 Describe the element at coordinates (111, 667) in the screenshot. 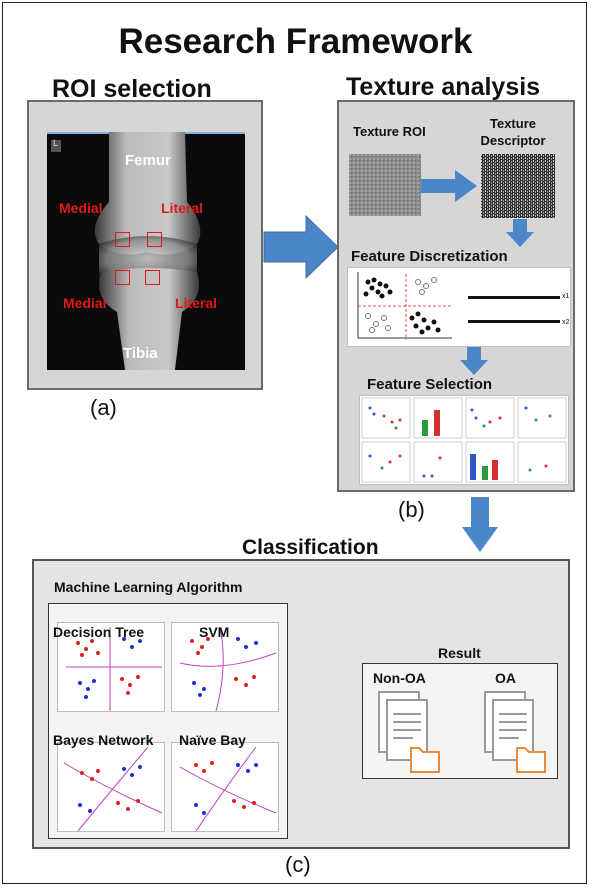

I see `algo-plot-decision-tree` at that location.